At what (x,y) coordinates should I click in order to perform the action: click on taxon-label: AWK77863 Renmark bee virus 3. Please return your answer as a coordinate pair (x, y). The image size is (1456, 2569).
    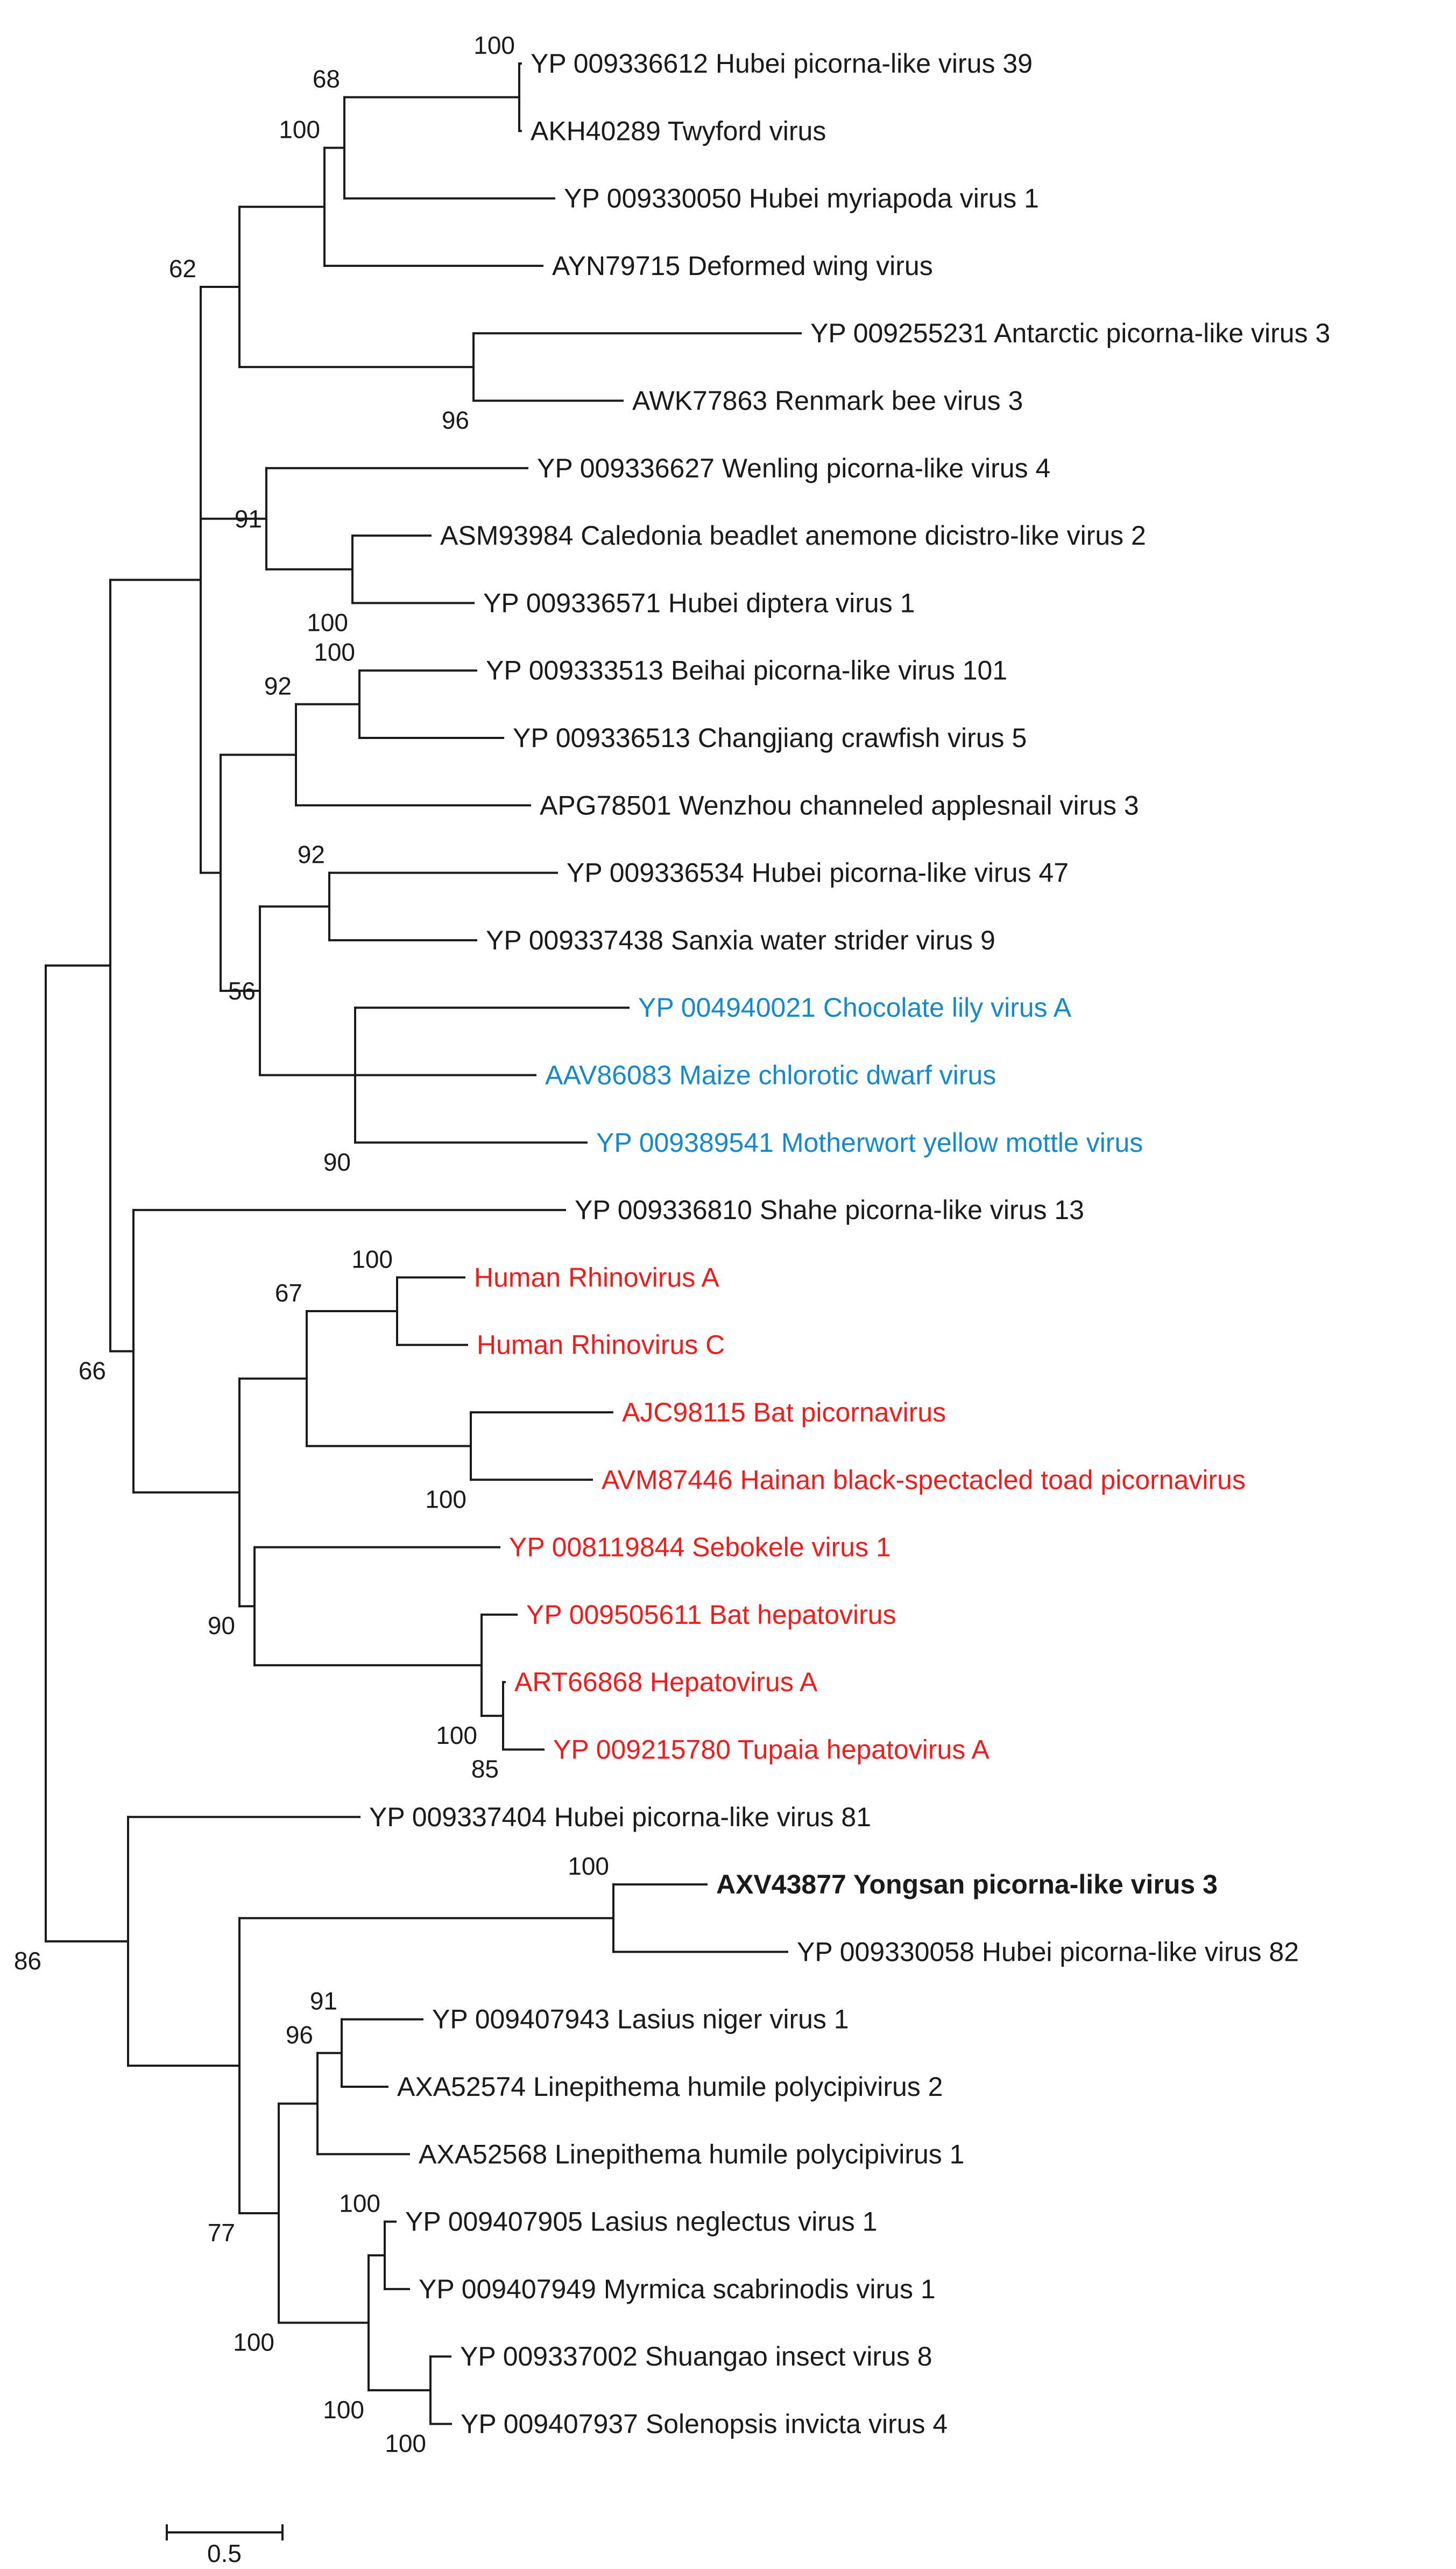
    Looking at the image, I should click on (827, 401).